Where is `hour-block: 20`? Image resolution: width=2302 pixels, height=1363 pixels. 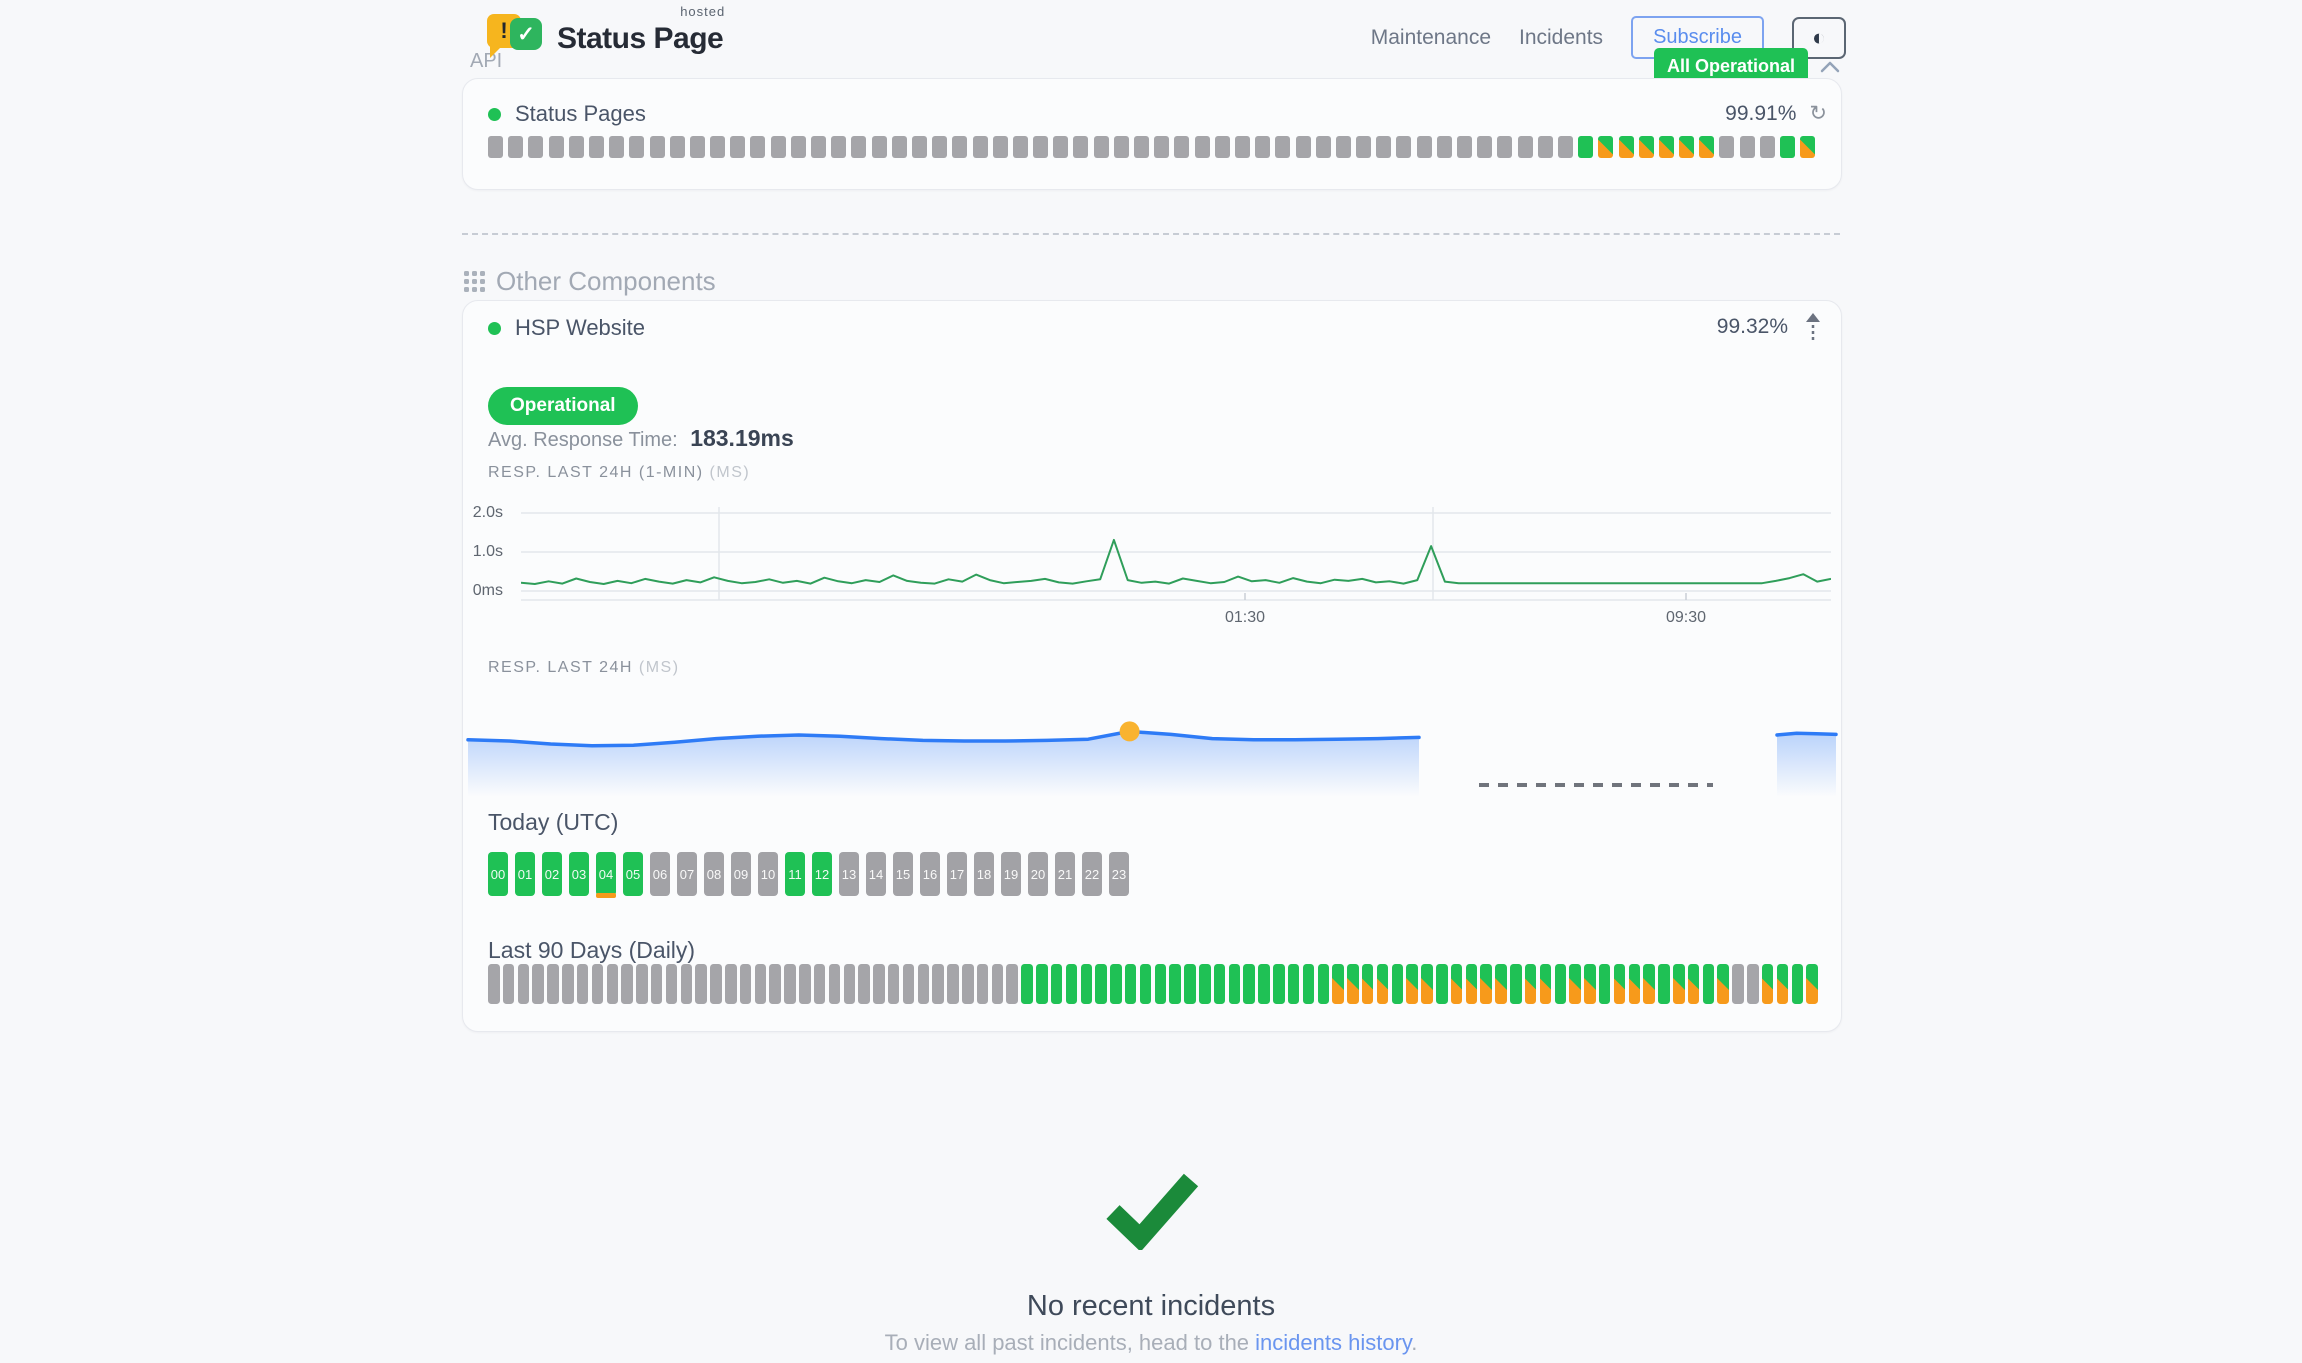 hour-block: 20 is located at coordinates (1038, 874).